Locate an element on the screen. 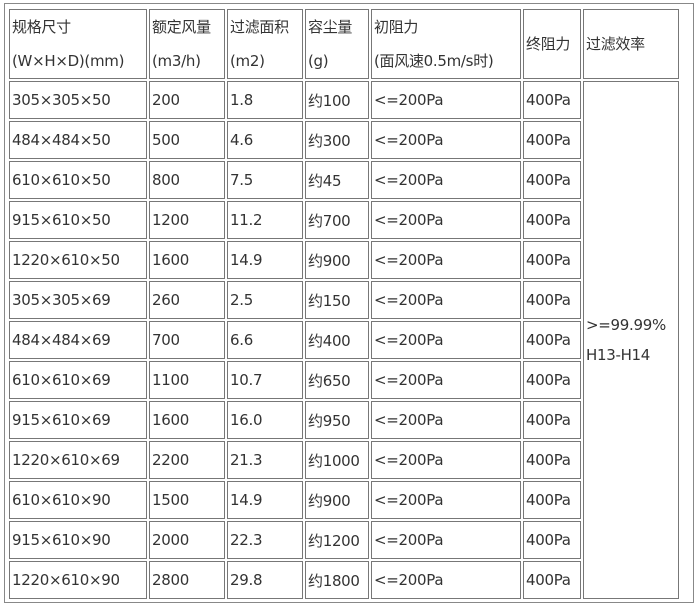 This screenshot has width=700, height=608. table-row: 915×610×50 1200 11.2 约700 <=200Pa 400Pa is located at coordinates (344, 220).